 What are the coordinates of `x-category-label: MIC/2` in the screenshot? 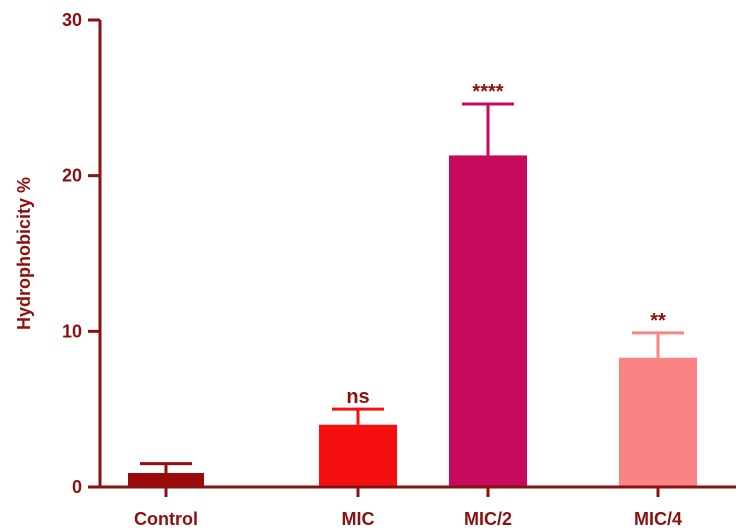 It's located at (488, 519).